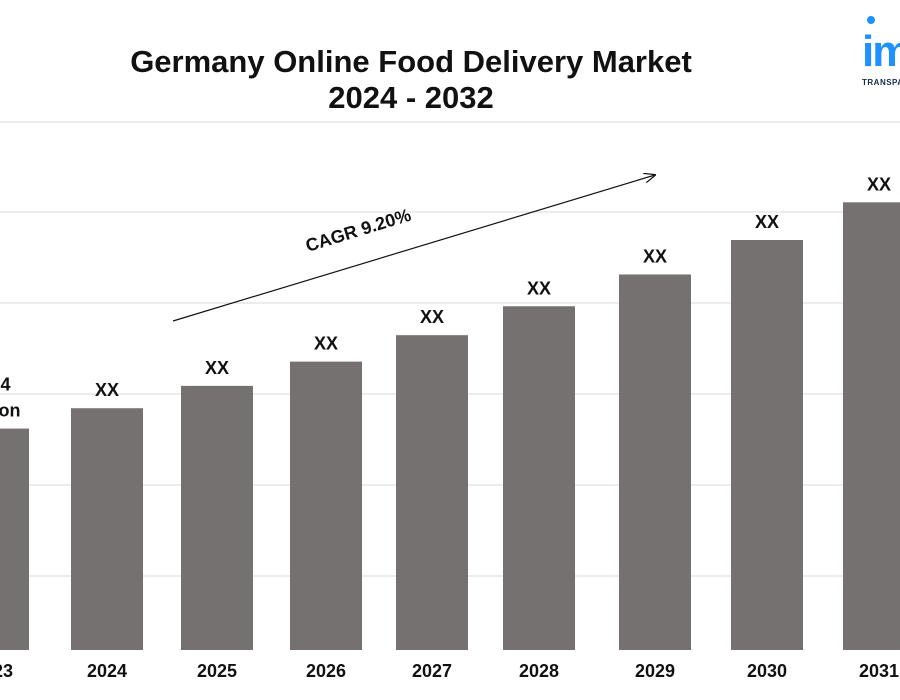 The image size is (900, 700). I want to click on x-tick-2031: 2031, so click(879, 671).